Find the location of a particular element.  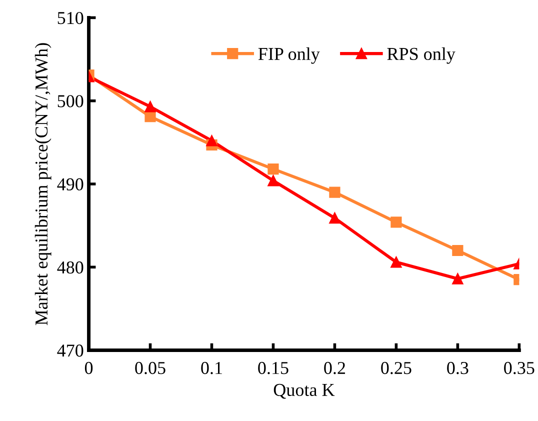

x-tick-label: 0.25 is located at coordinates (396, 368).